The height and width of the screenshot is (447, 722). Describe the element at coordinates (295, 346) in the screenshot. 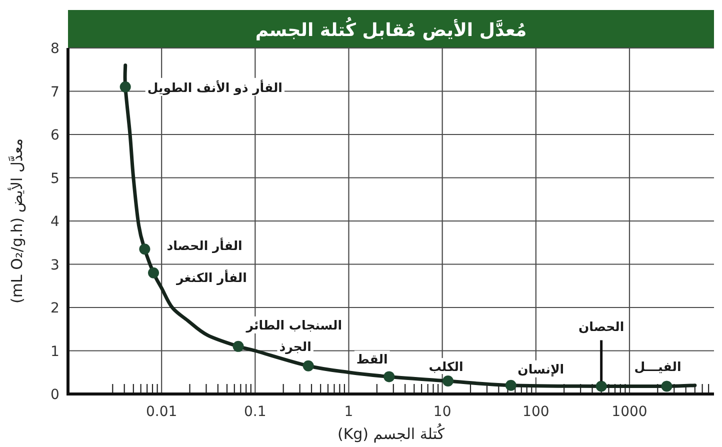

I see `annotation: الجرذ` at that location.